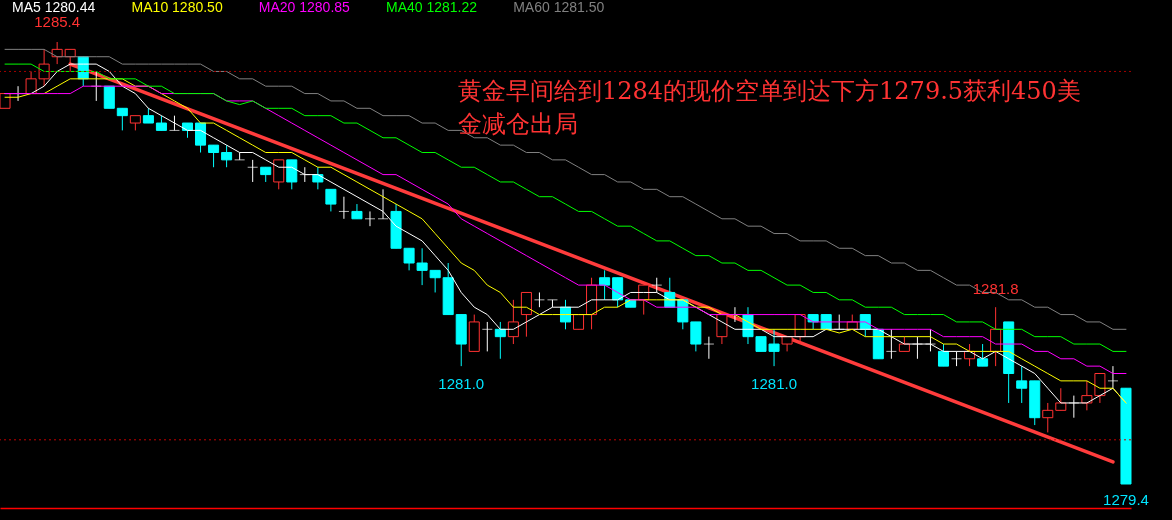 This screenshot has width=1172, height=520. Describe the element at coordinates (559, 7) in the screenshot. I see `text: MA60 1281.50` at that location.